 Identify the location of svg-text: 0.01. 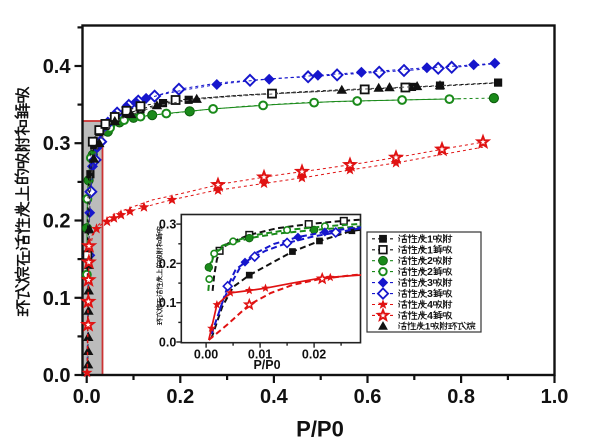
(260, 355).